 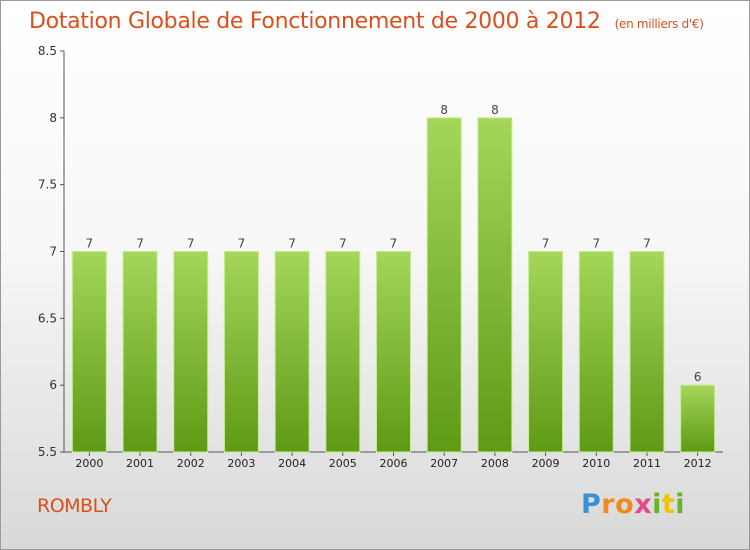 What do you see at coordinates (625, 504) in the screenshot?
I see `logo-letter: o` at bounding box center [625, 504].